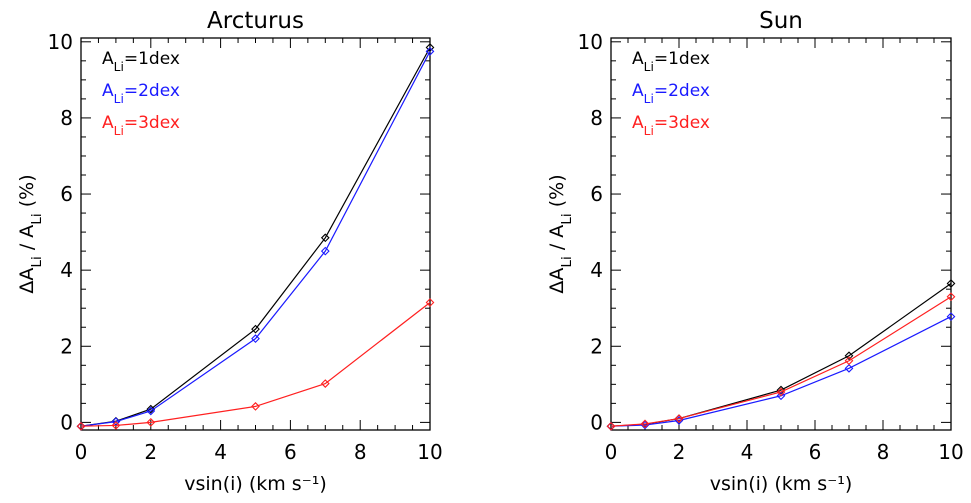 This screenshot has width=971, height=503. Describe the element at coordinates (781, 21) in the screenshot. I see `chart-title: Sun` at that location.